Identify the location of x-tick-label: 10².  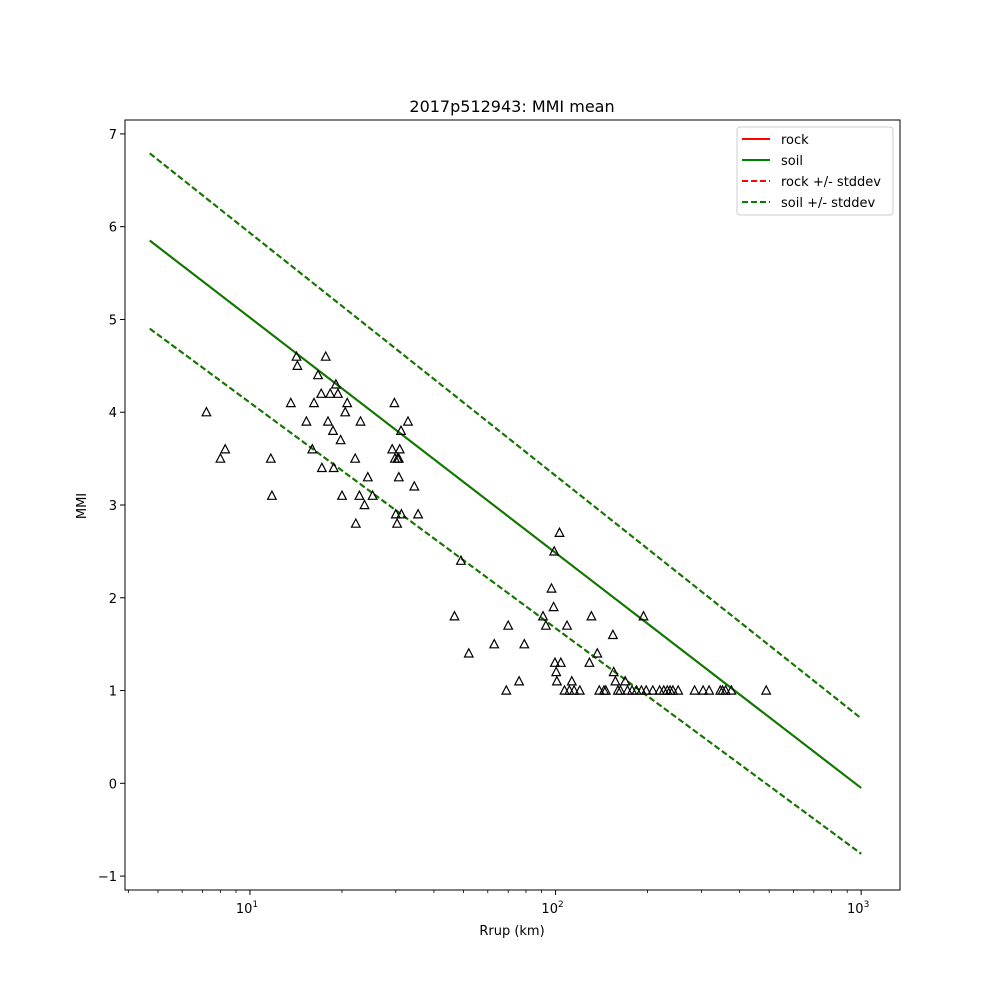
(552, 908).